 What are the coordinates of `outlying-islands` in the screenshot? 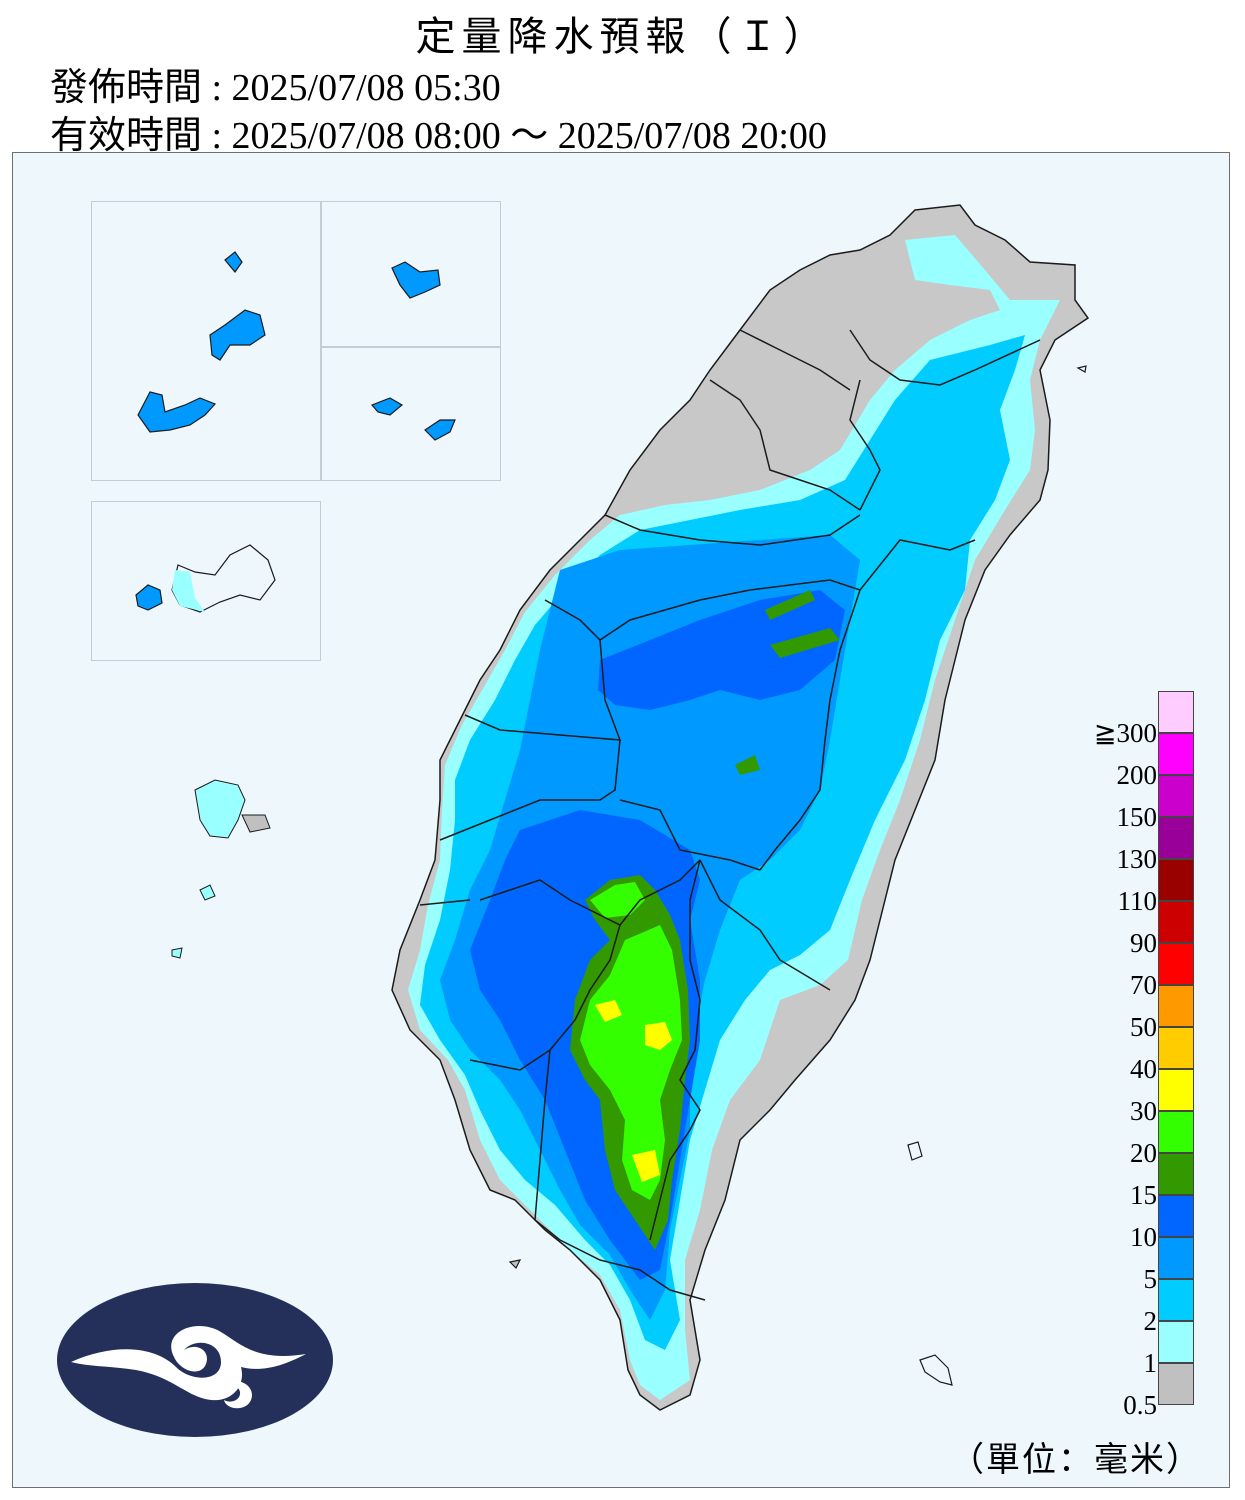 It's located at (295, 431).